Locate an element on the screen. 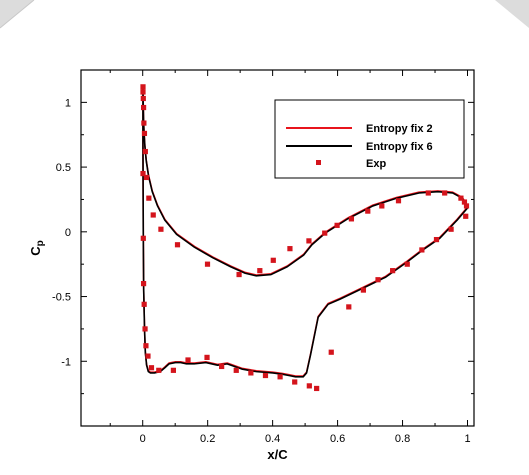 The height and width of the screenshot is (475, 529). y-tick-label: 0.5 is located at coordinates (63, 168).